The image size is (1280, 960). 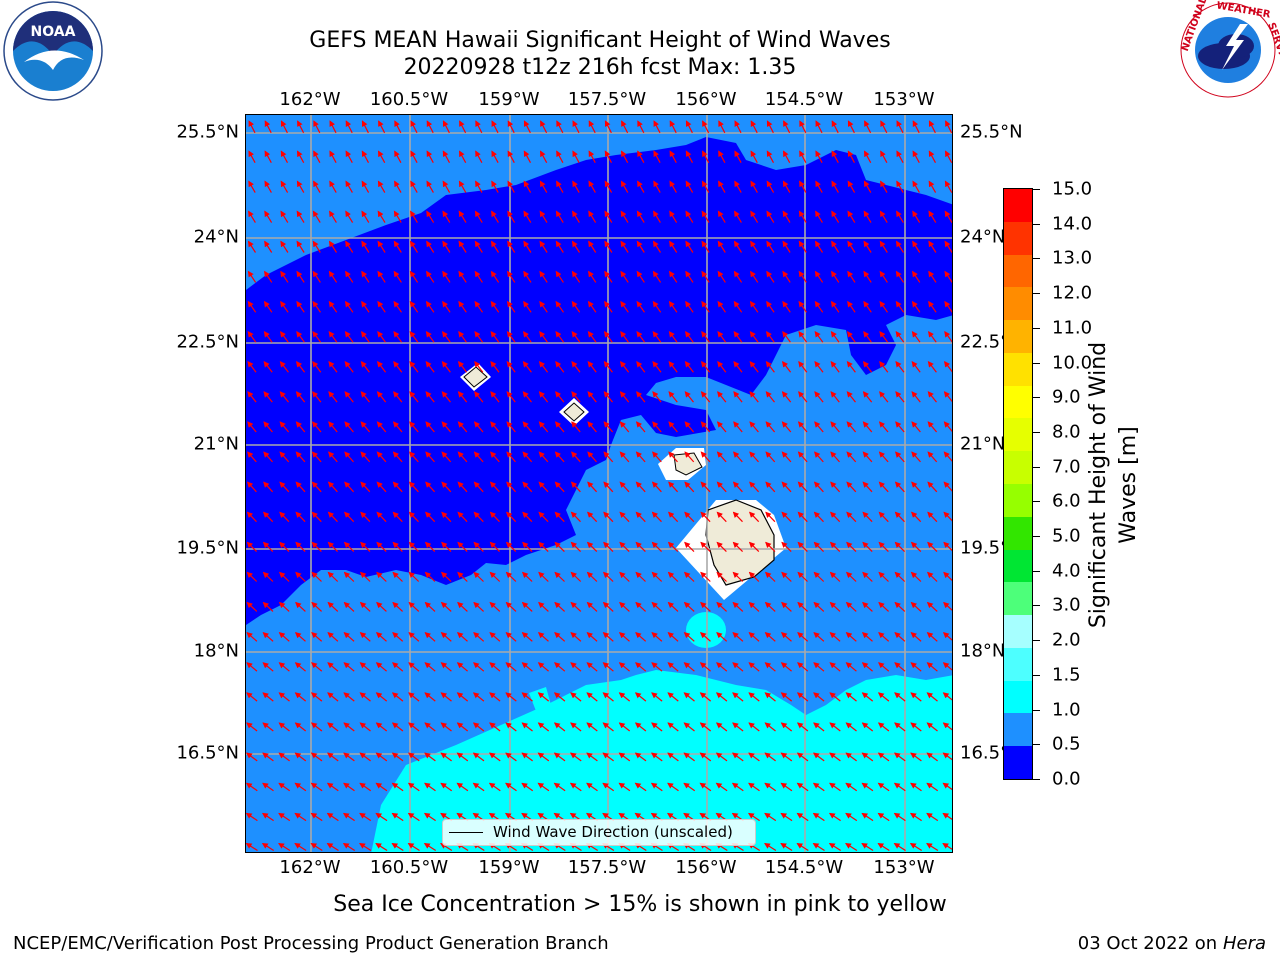 I want to click on colorbar-tick-label: 1.5, so click(x=1066, y=675).